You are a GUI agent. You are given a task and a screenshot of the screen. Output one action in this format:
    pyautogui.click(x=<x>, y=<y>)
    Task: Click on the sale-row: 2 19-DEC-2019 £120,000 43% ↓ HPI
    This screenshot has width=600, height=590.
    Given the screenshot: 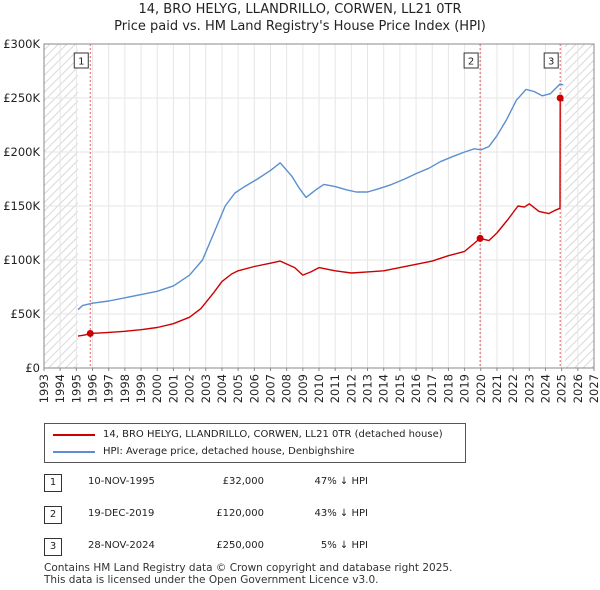 What is the action you would take?
    pyautogui.click(x=214, y=516)
    